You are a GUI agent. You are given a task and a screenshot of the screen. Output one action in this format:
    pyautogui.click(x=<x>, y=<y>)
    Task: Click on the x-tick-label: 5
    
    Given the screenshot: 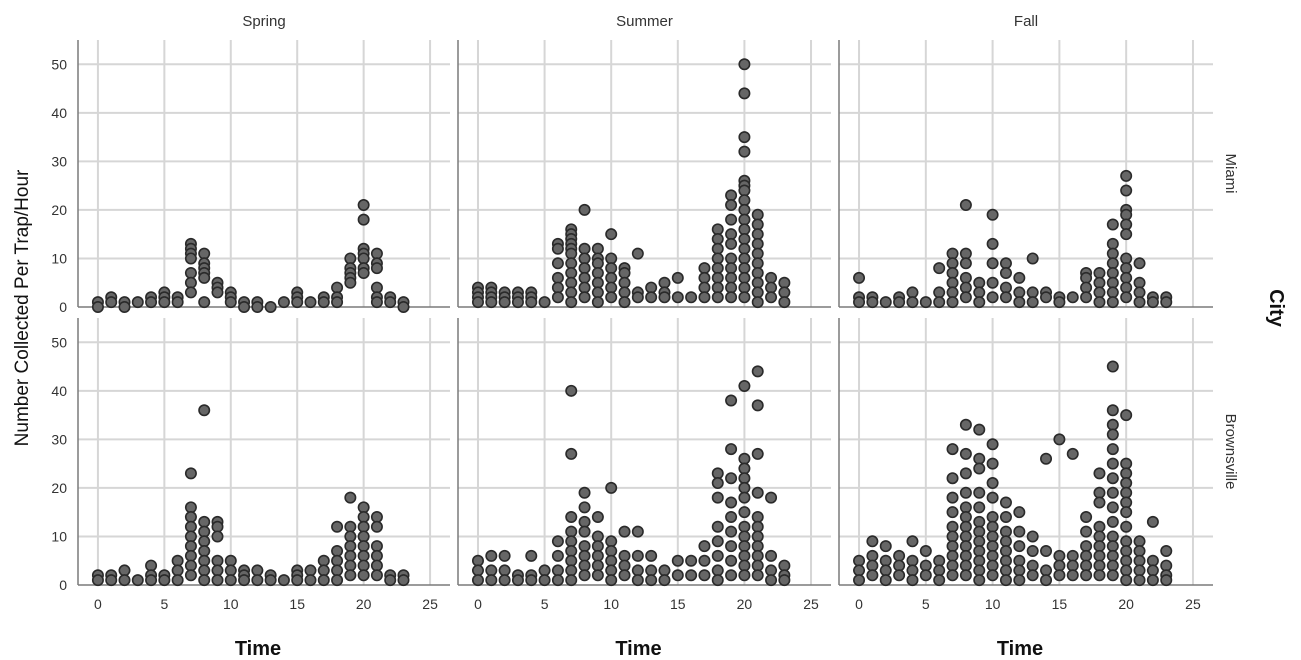 What is the action you would take?
    pyautogui.click(x=926, y=604)
    